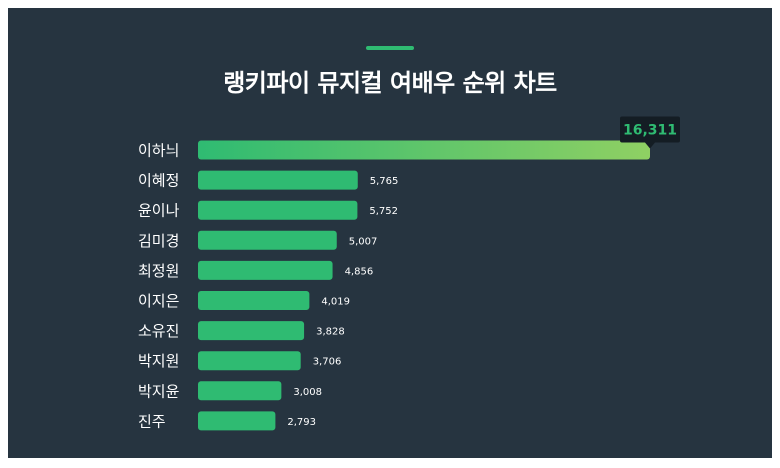 This screenshot has height=468, width=780. Describe the element at coordinates (335, 302) in the screenshot. I see `value-label: 4,019` at that location.